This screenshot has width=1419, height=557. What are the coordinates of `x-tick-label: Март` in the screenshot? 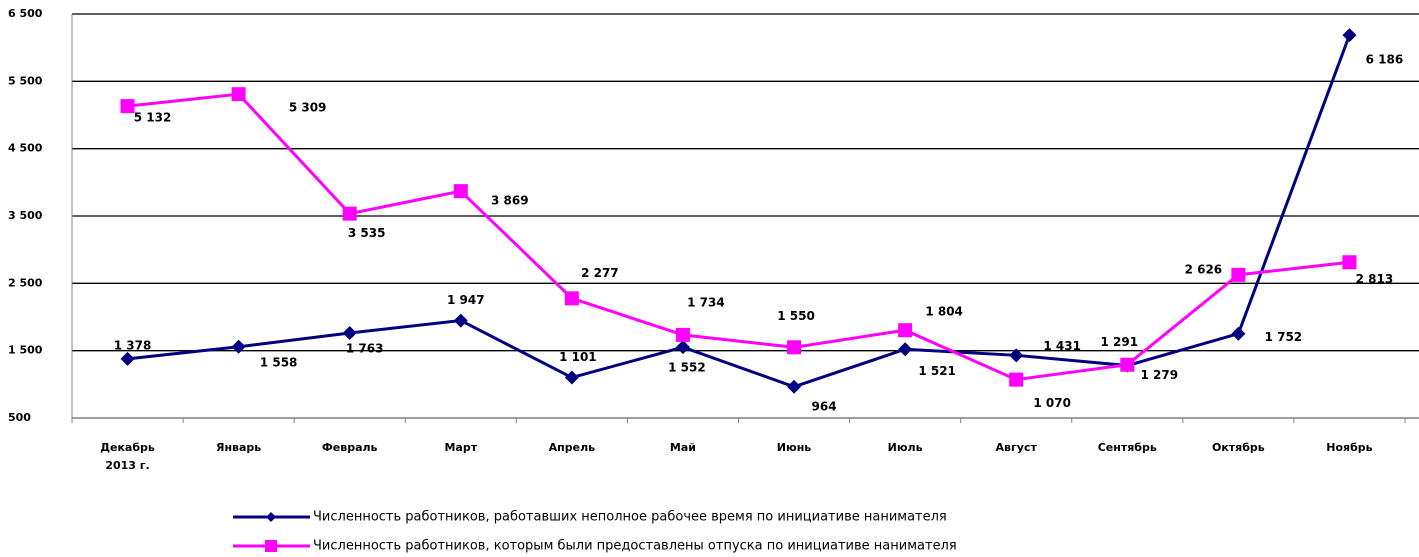 It's located at (460, 447).